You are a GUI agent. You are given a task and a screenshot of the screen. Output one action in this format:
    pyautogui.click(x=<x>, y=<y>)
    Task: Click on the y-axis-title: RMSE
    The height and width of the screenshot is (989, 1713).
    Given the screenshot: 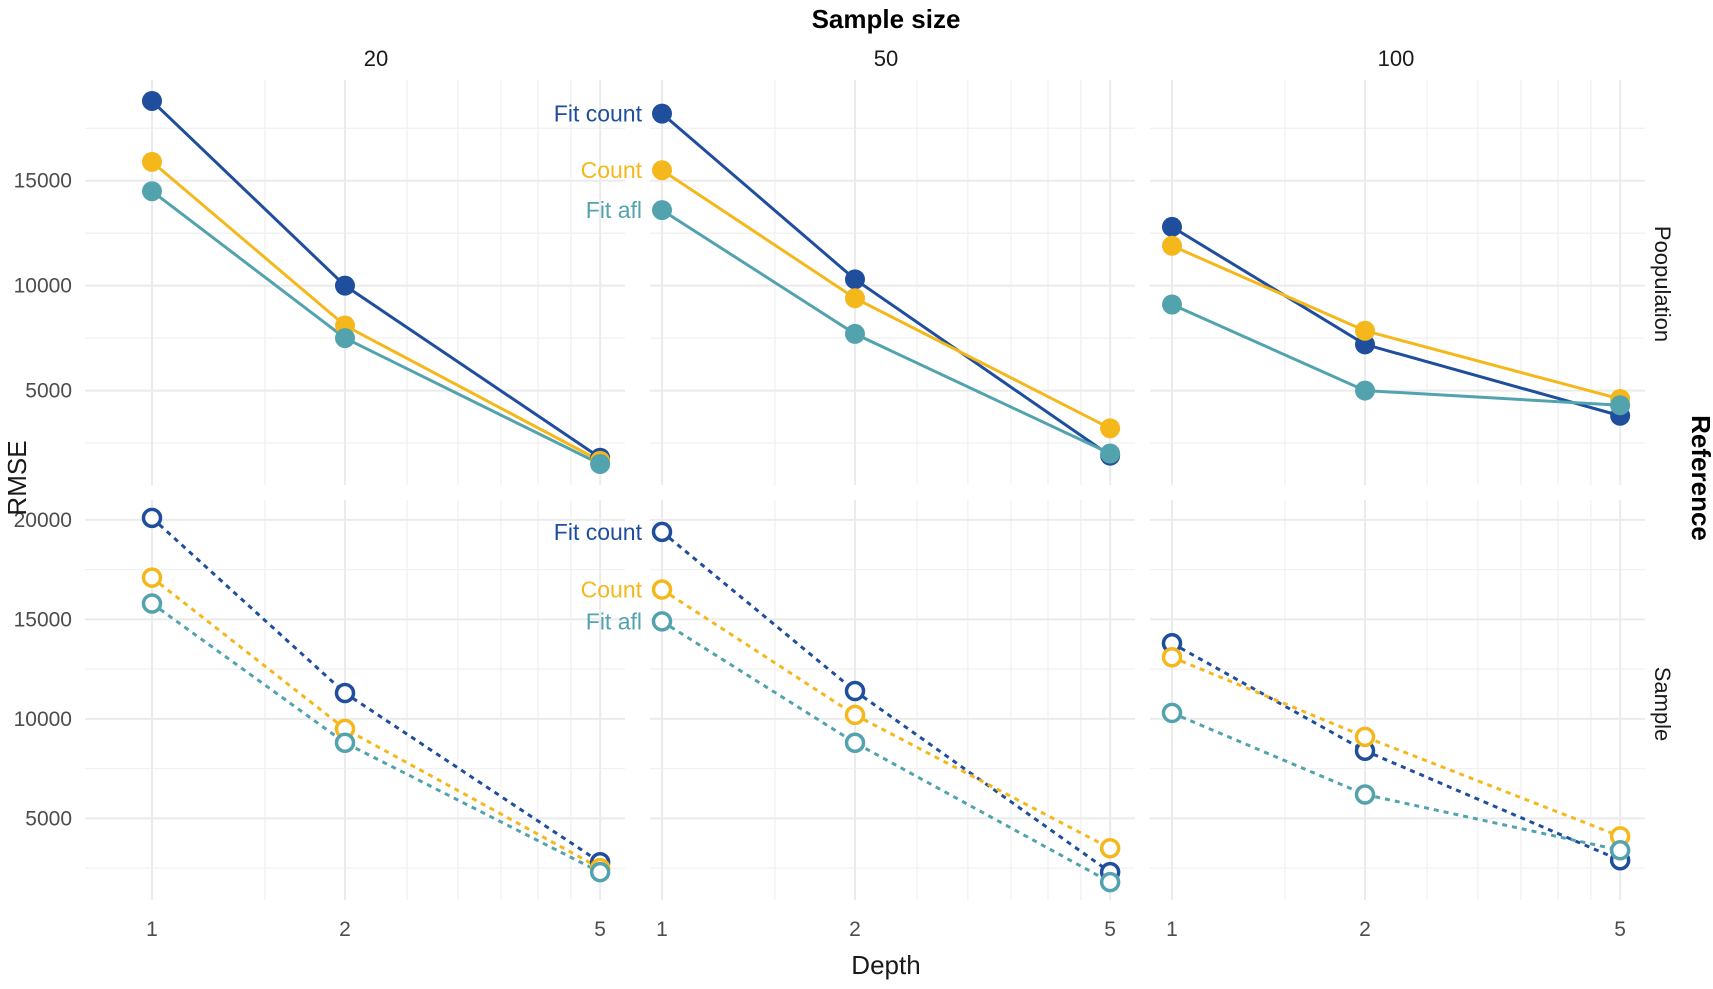 What is the action you would take?
    pyautogui.click(x=17, y=477)
    